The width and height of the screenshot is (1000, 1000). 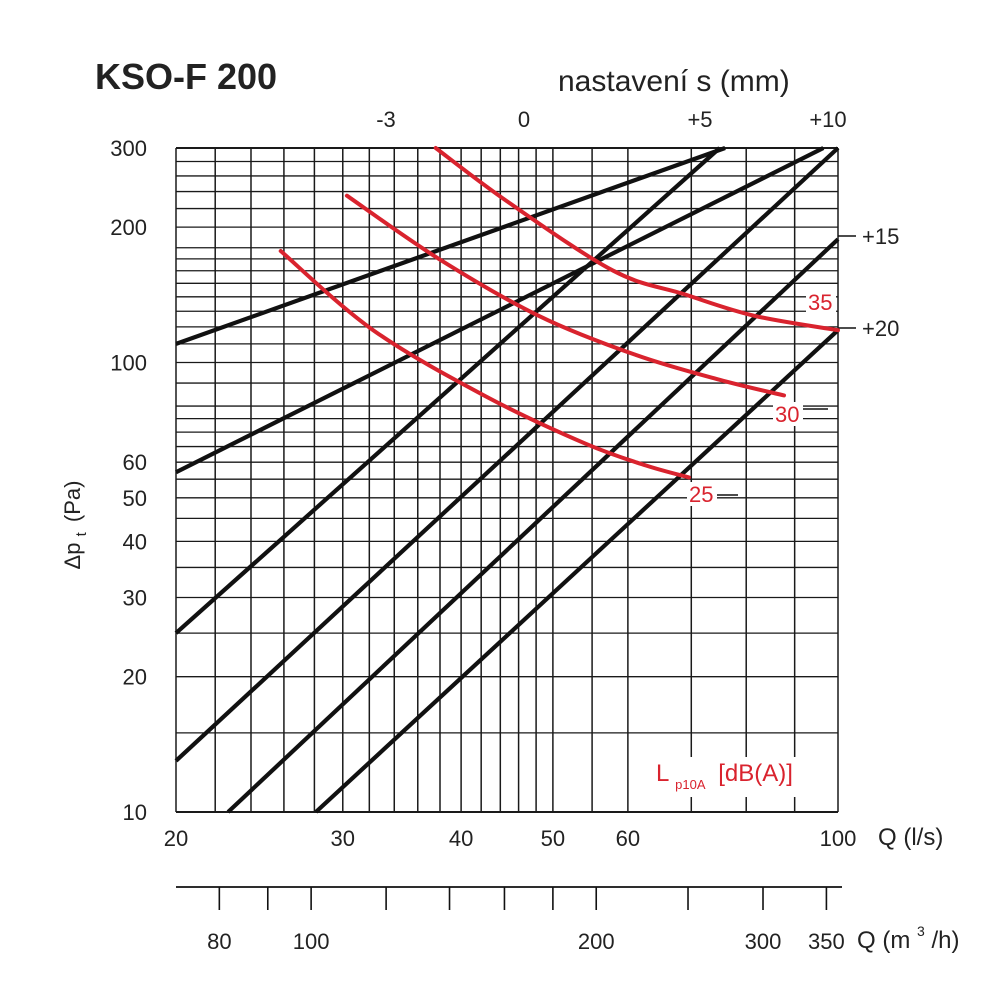 I want to click on setting-label: 0, so click(x=524, y=119).